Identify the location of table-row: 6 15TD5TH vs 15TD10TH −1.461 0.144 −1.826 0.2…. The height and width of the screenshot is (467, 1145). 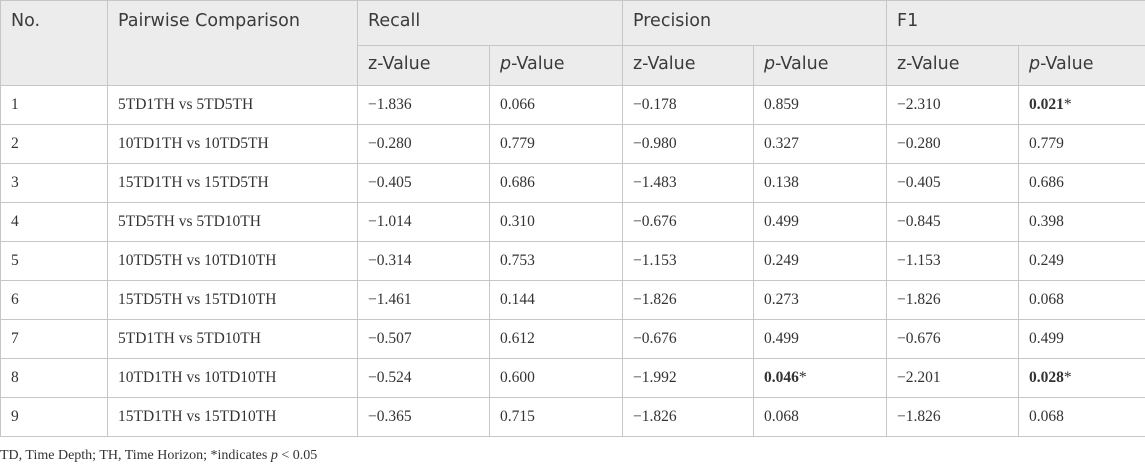
(572, 300).